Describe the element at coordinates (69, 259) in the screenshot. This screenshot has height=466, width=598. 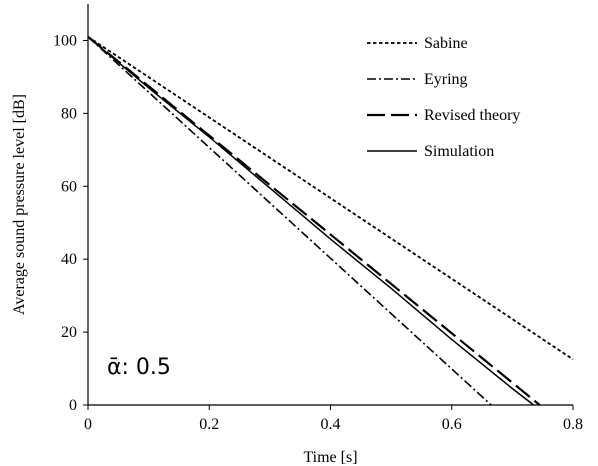
I see `y-tick-label: 40` at that location.